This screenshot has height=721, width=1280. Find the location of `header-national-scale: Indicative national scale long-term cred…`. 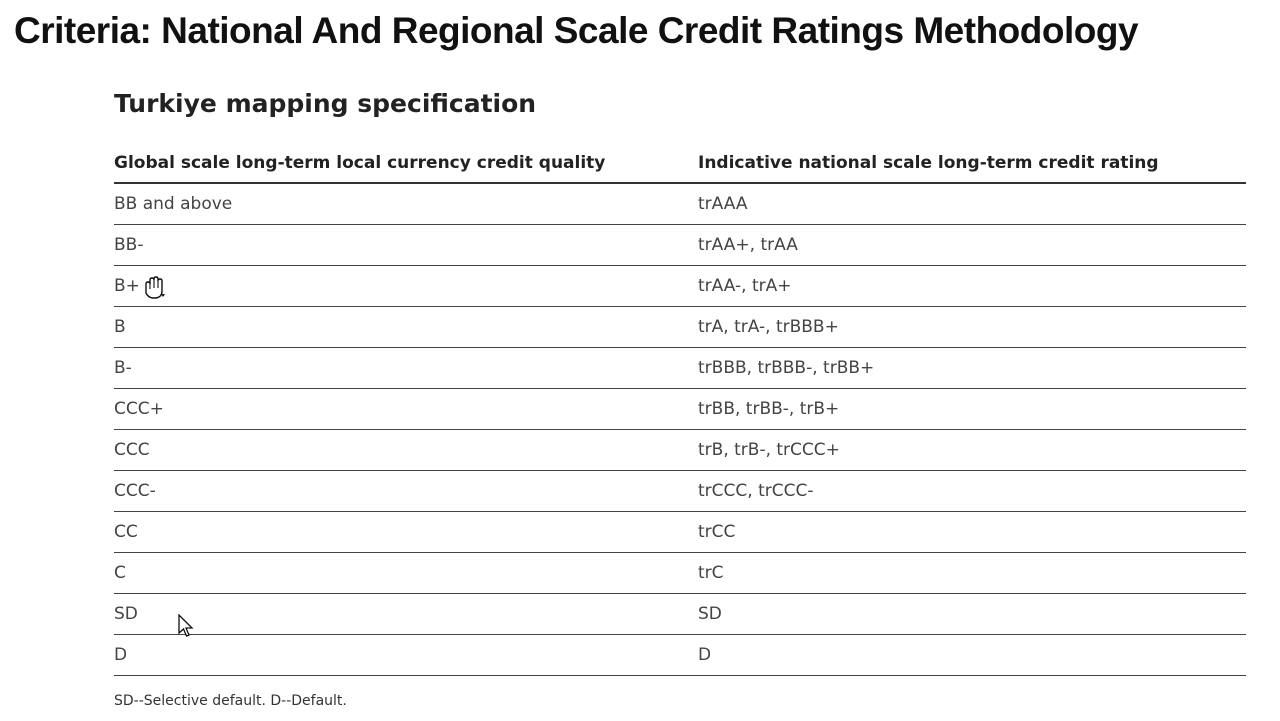

header-national-scale: Indicative national scale long-term cred… is located at coordinates (928, 162).